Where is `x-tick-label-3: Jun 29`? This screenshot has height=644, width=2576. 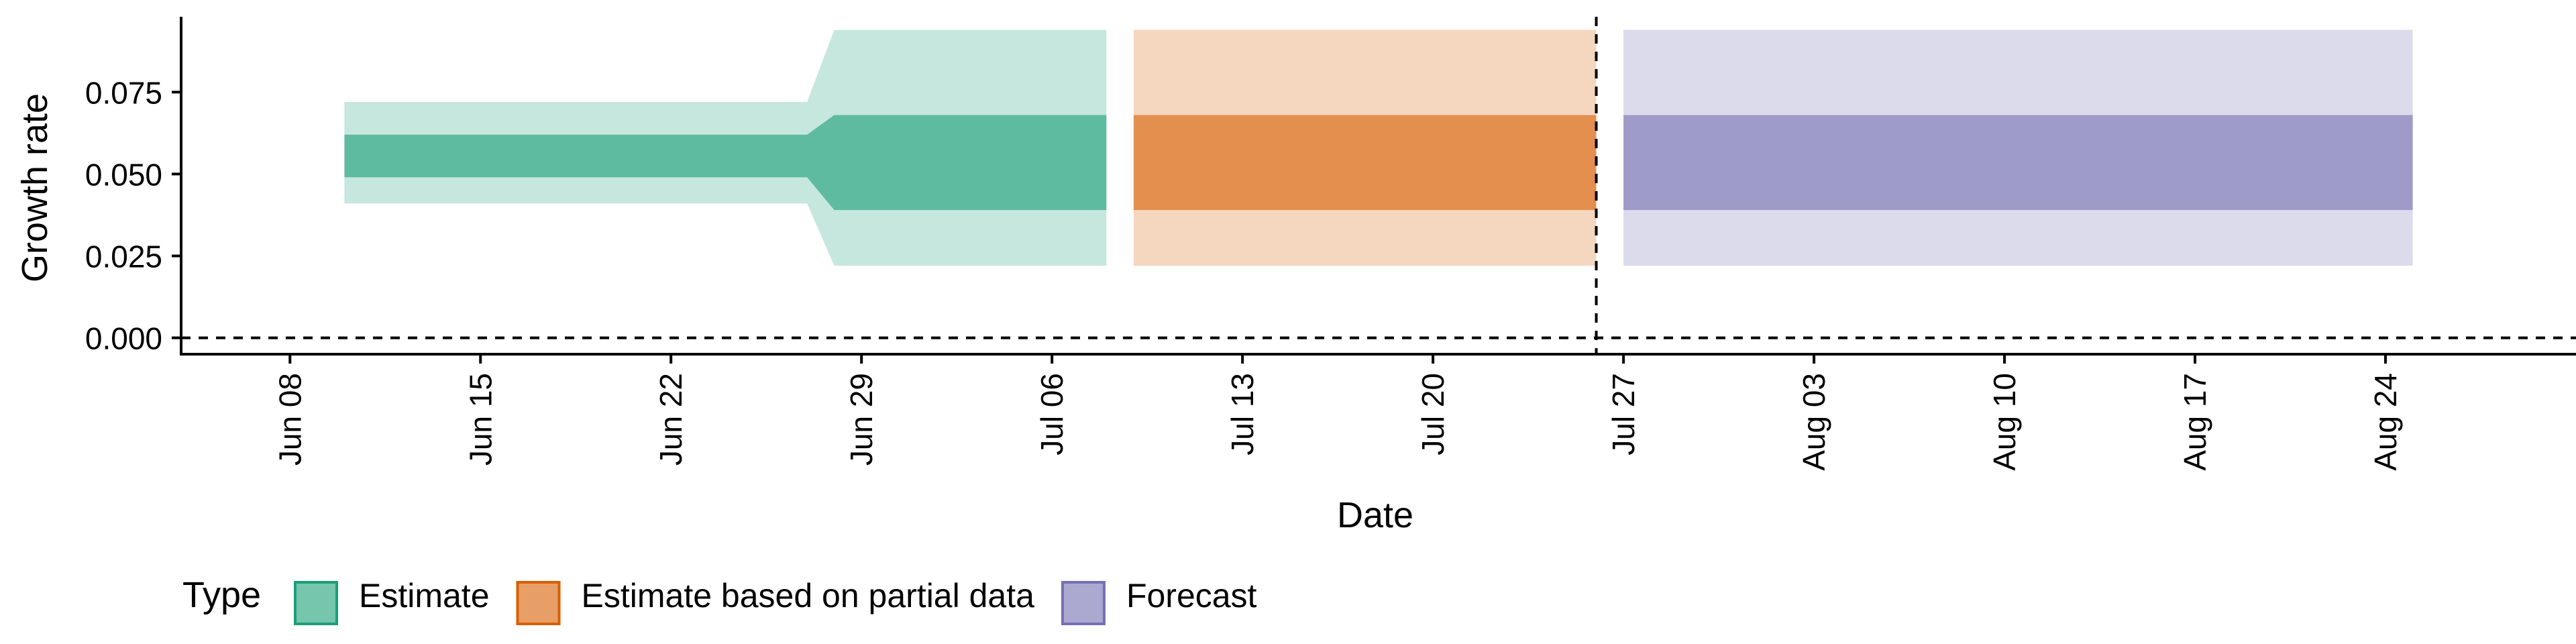
x-tick-label-3: Jun 29 is located at coordinates (861, 419).